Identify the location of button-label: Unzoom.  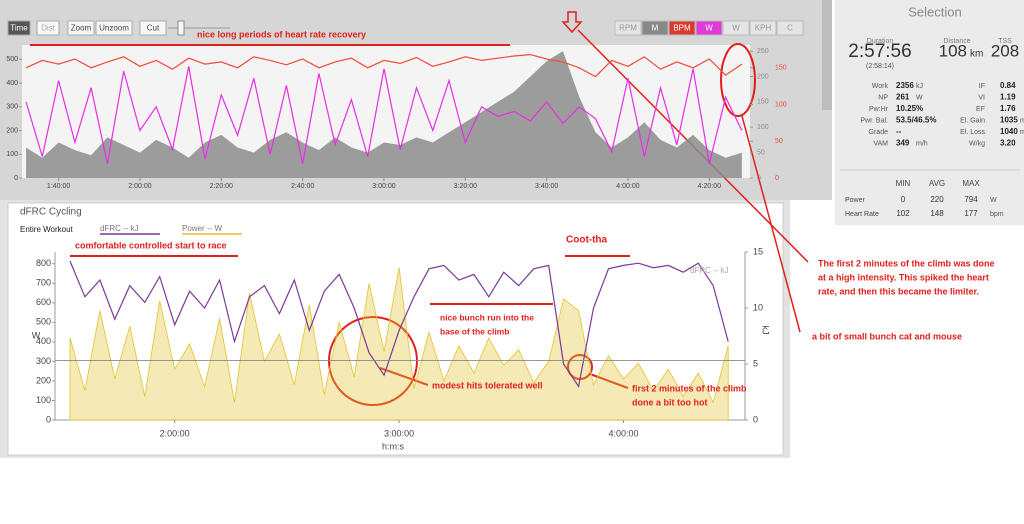
(114, 28).